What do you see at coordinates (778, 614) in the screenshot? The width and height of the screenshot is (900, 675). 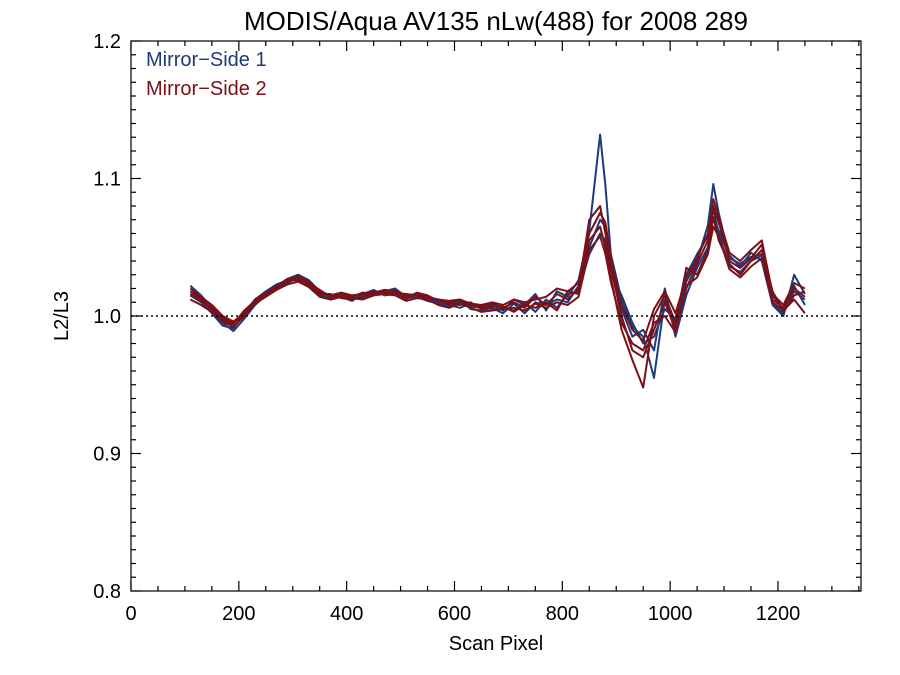 I see `x-tick-label: 1200` at bounding box center [778, 614].